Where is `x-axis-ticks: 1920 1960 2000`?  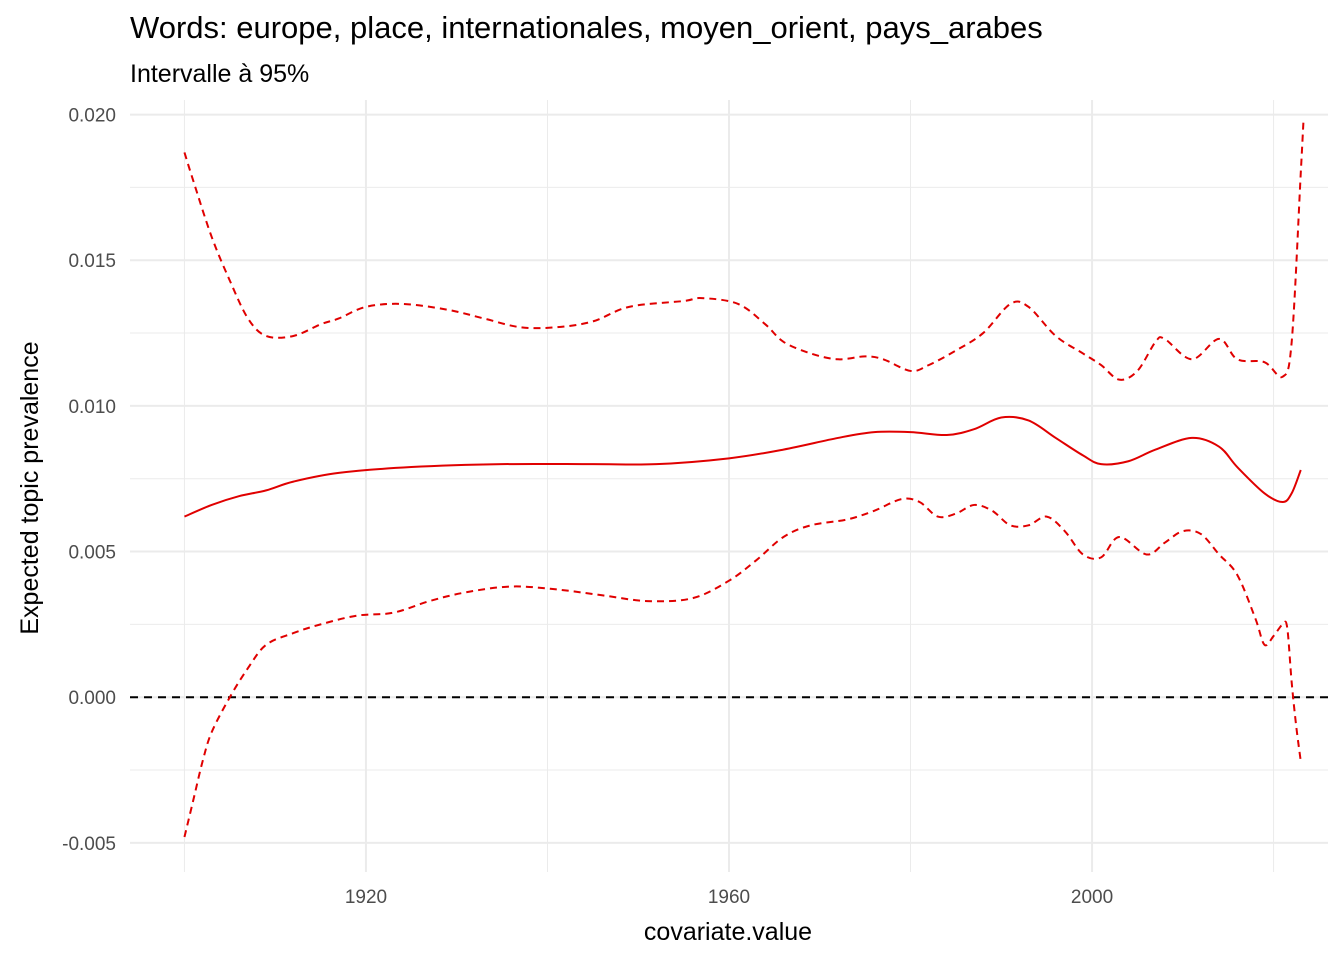 x-axis-ticks: 1920 1960 2000 is located at coordinates (729, 897).